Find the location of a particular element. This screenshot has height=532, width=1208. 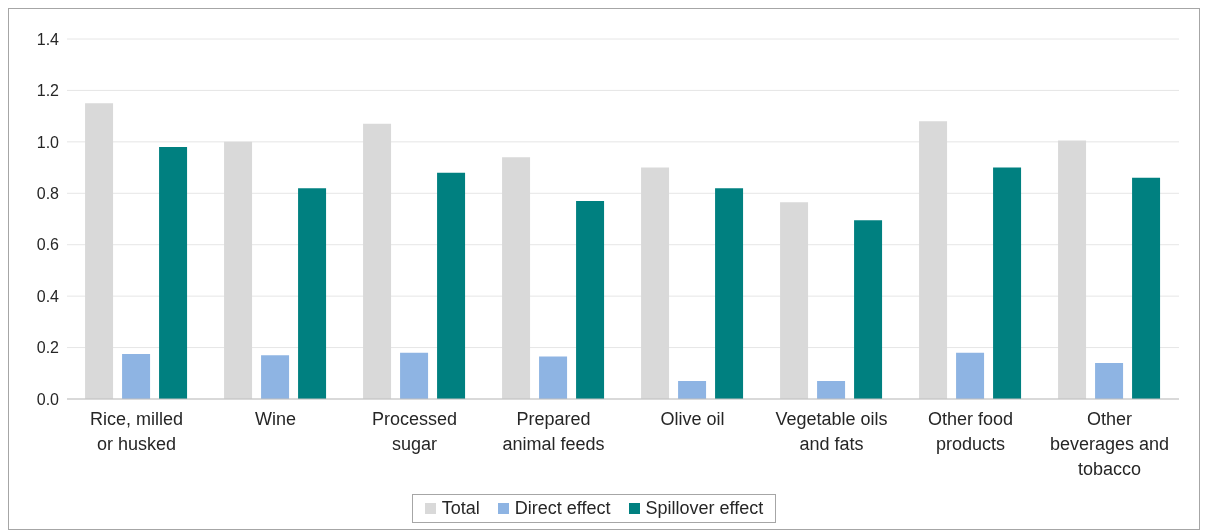

x-tick-label: Olive oil is located at coordinates (692, 419).